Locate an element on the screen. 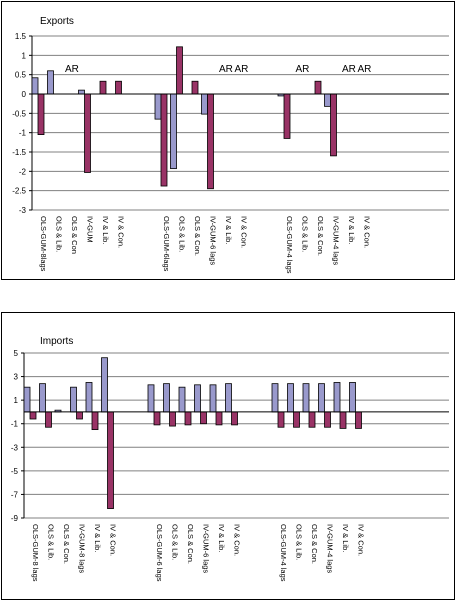  y-tick-label: 1.5 is located at coordinates (21, 36).